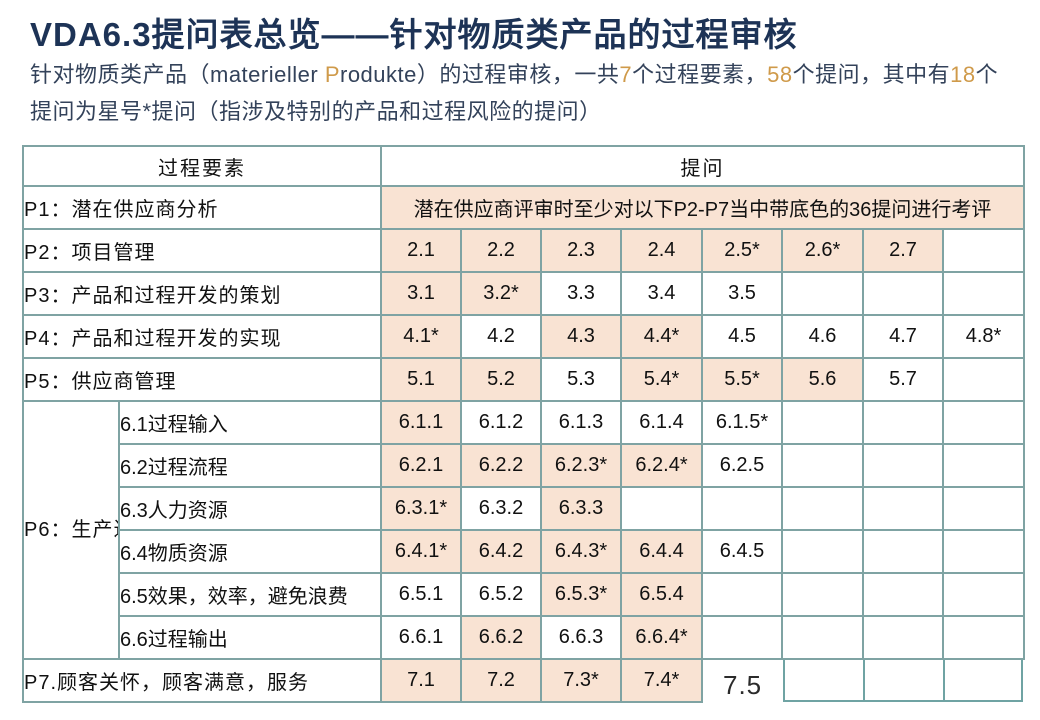 This screenshot has width=1040, height=720. What do you see at coordinates (742, 336) in the screenshot?
I see `question-cell: 4.5` at bounding box center [742, 336].